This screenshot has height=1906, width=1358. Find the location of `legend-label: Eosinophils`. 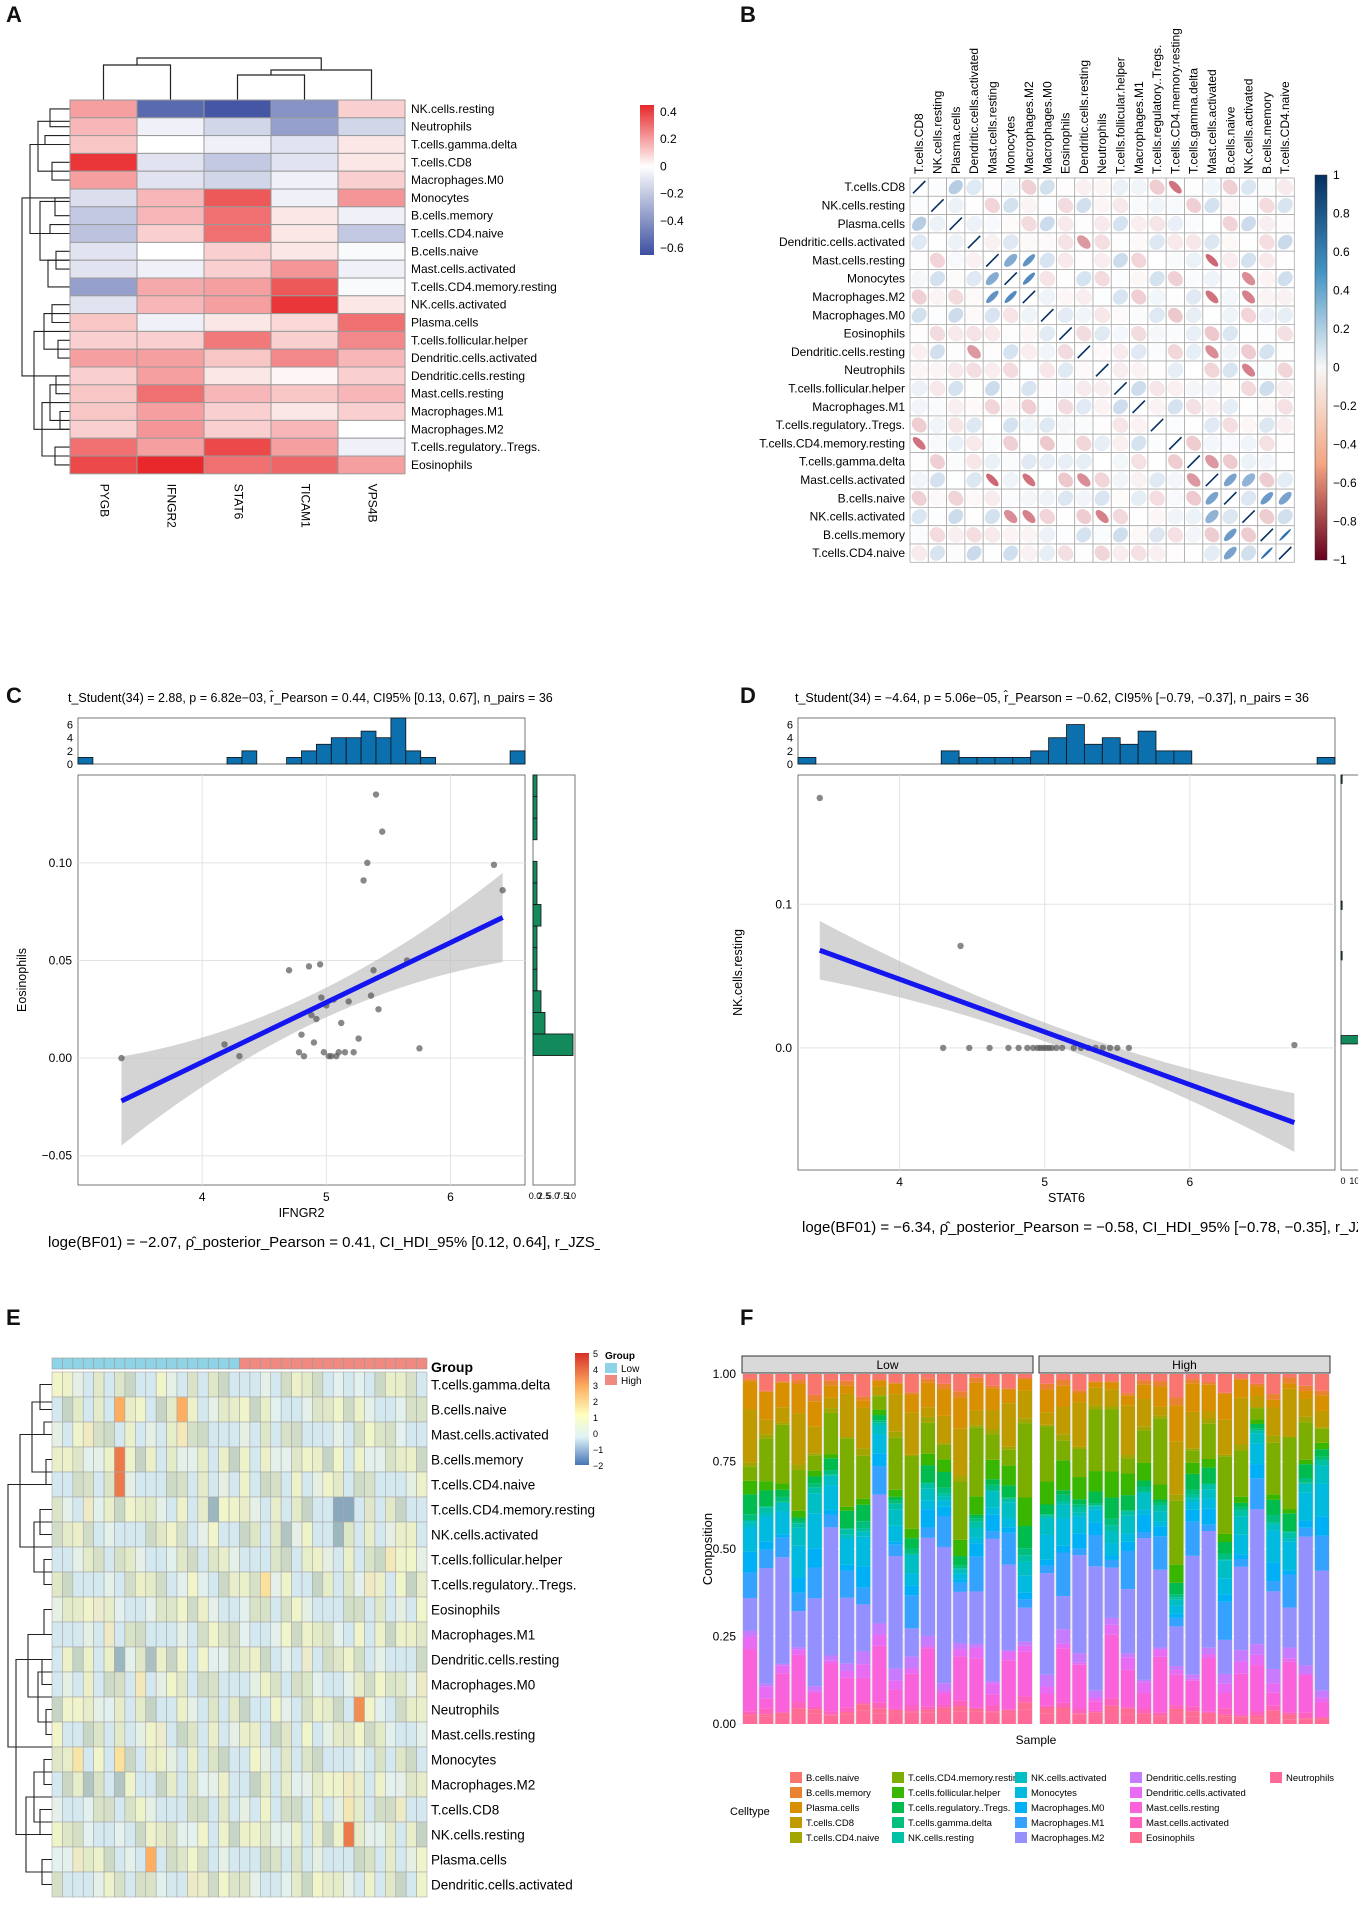

legend-label: Eosinophils is located at coordinates (1170, 1838).